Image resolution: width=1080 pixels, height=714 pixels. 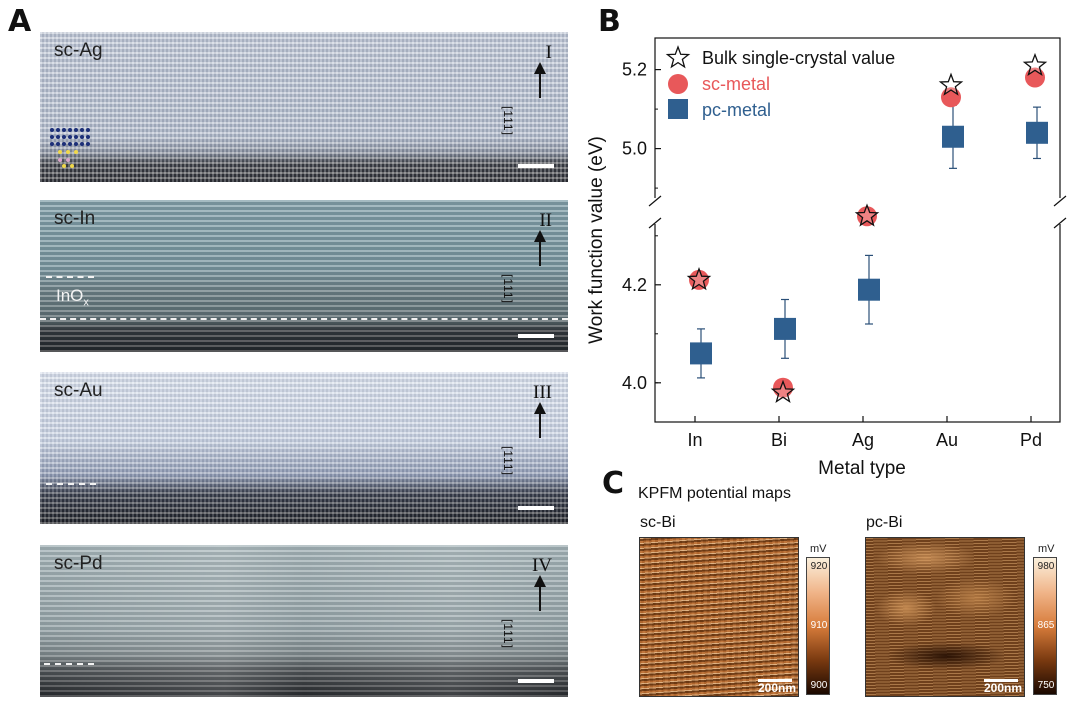 I want to click on panel-letter-b: B, so click(x=609, y=21).